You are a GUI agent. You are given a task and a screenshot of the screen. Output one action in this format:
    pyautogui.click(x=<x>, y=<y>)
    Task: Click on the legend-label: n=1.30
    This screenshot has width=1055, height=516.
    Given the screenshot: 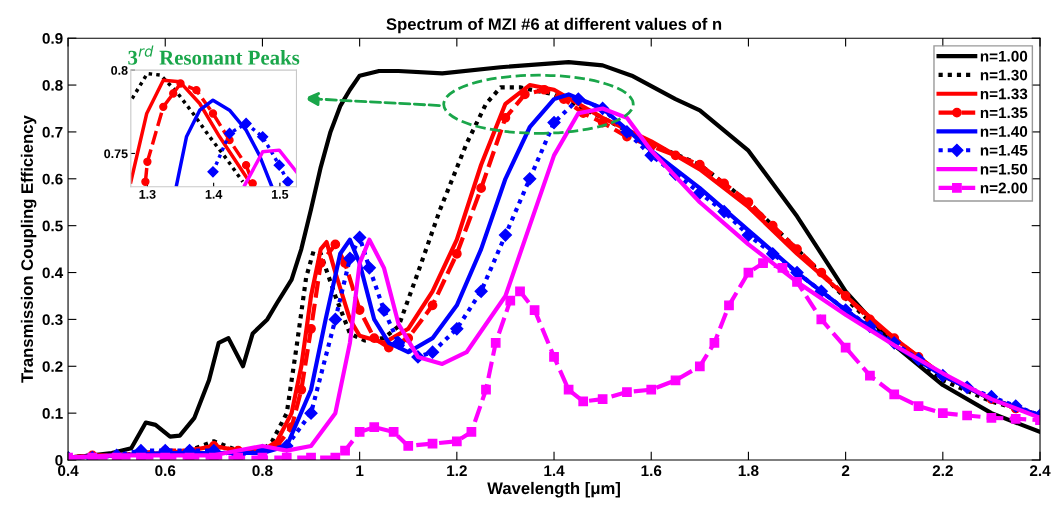 What is the action you would take?
    pyautogui.click(x=1004, y=75)
    